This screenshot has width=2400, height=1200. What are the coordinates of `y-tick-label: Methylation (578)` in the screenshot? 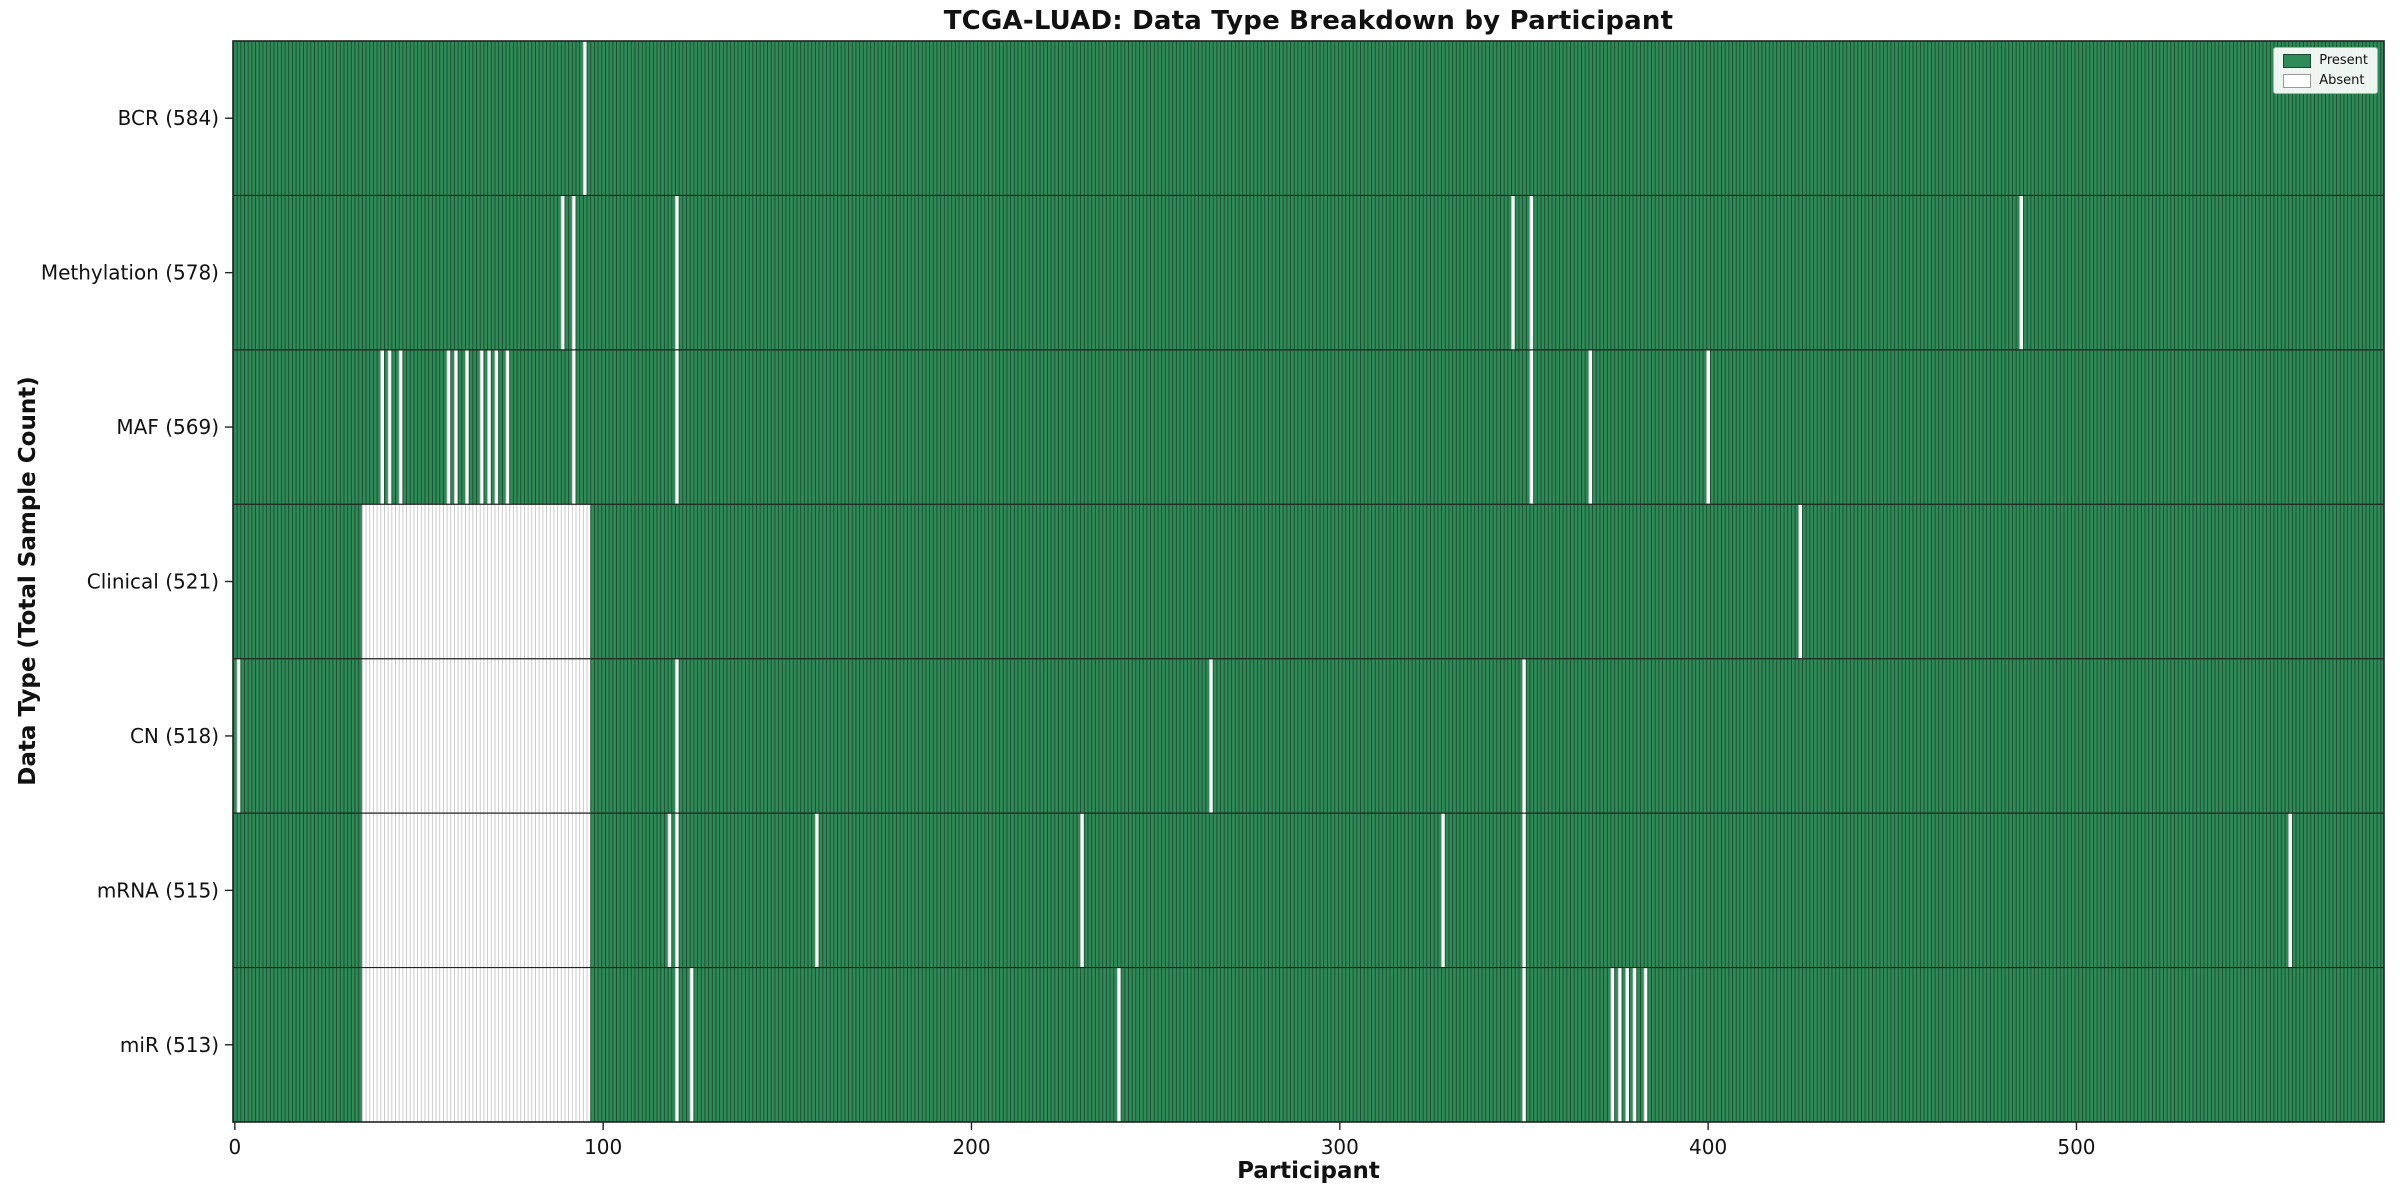 It's located at (130, 273).